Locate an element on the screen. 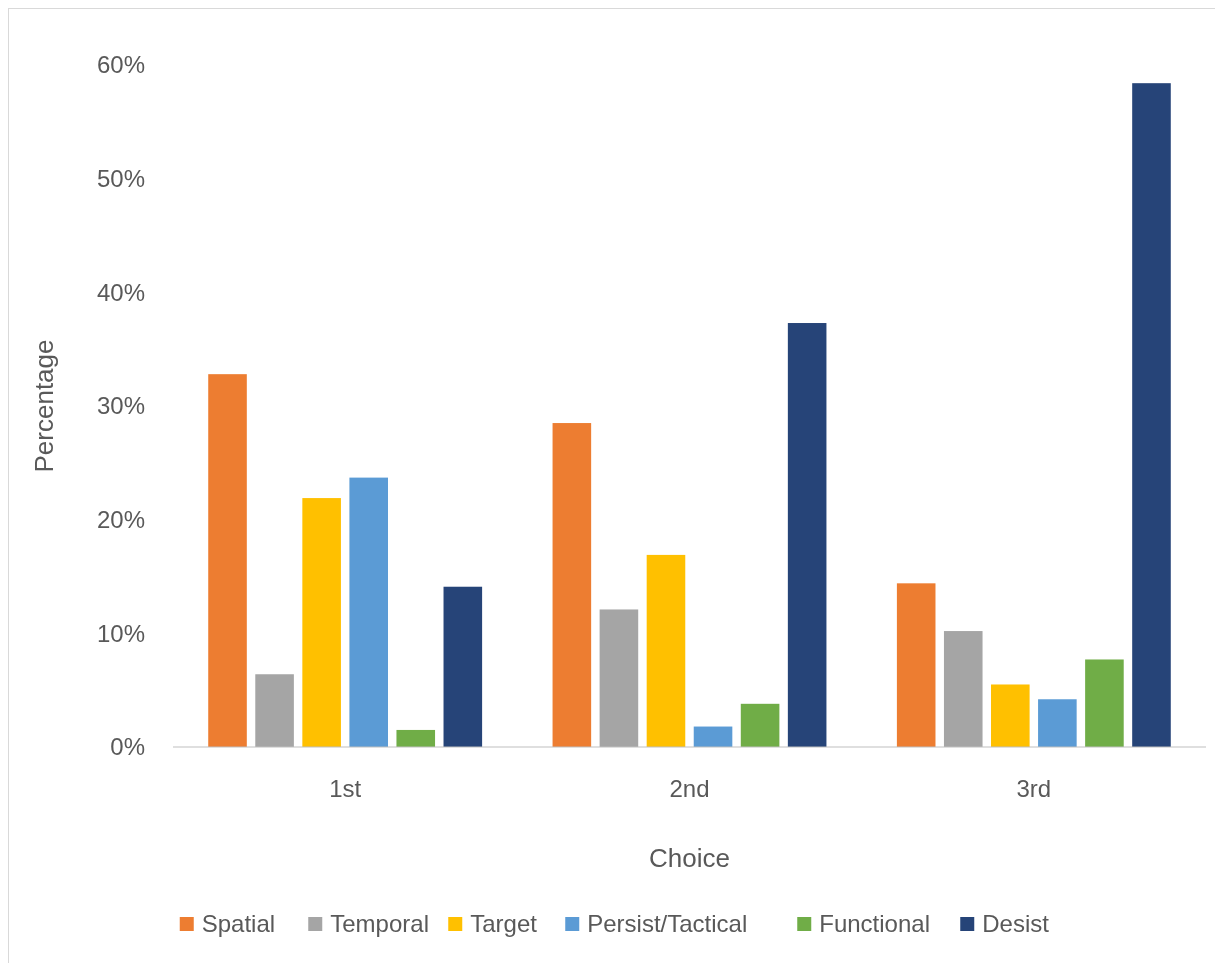 This screenshot has width=1215, height=963. y-tick-label: 40% is located at coordinates (120, 292).